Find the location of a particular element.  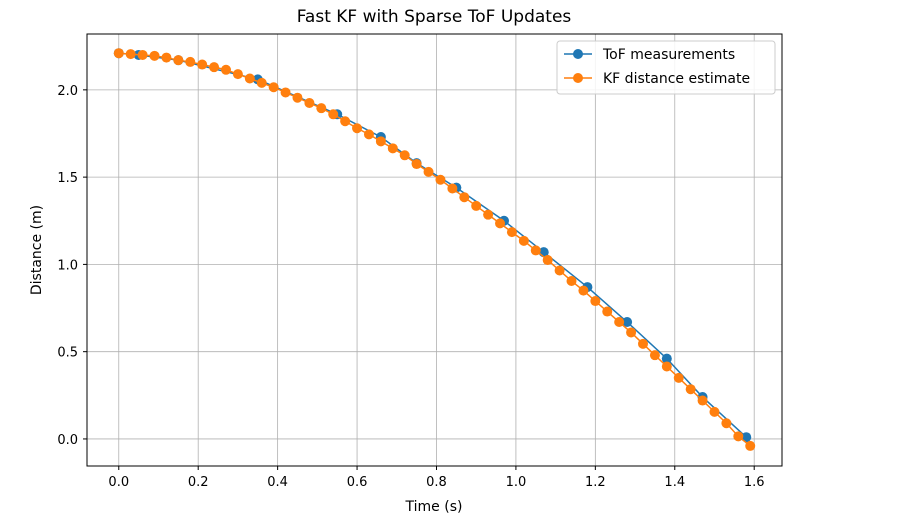

x-tick-label: 0.8 is located at coordinates (436, 482).